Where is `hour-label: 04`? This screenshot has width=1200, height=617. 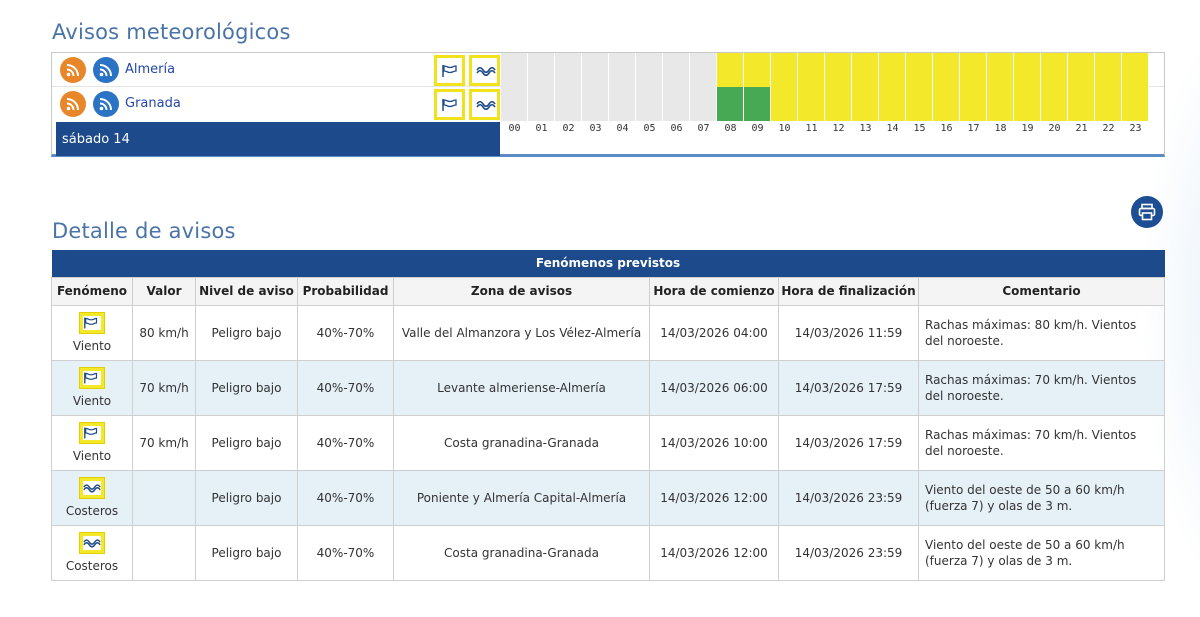
hour-label: 04 is located at coordinates (622, 128).